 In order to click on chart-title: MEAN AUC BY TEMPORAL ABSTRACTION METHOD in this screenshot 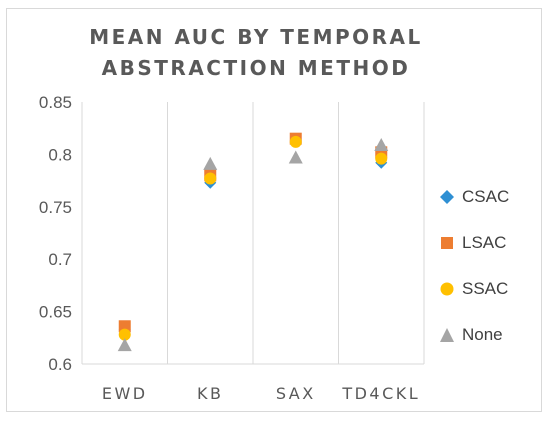, I will do `click(256, 52)`.